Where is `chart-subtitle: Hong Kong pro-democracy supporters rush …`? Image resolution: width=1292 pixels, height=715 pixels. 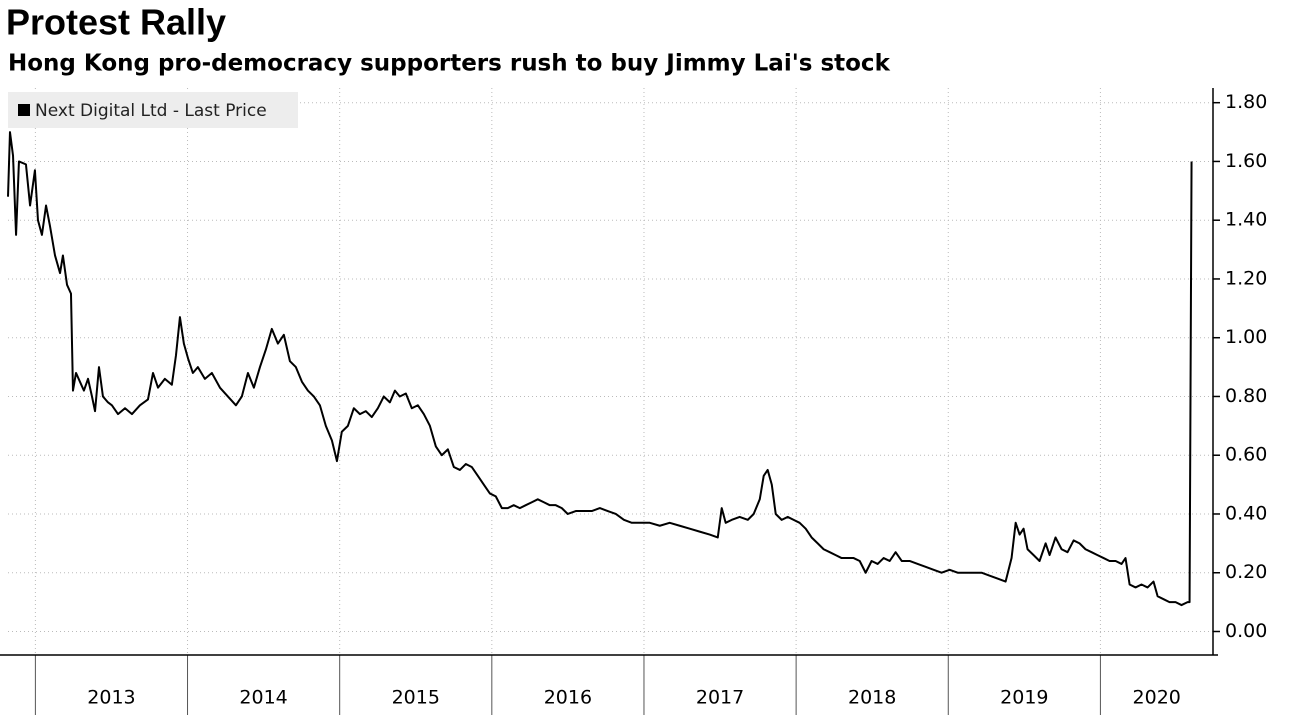 chart-subtitle: Hong Kong pro-democracy supporters rush … is located at coordinates (449, 64).